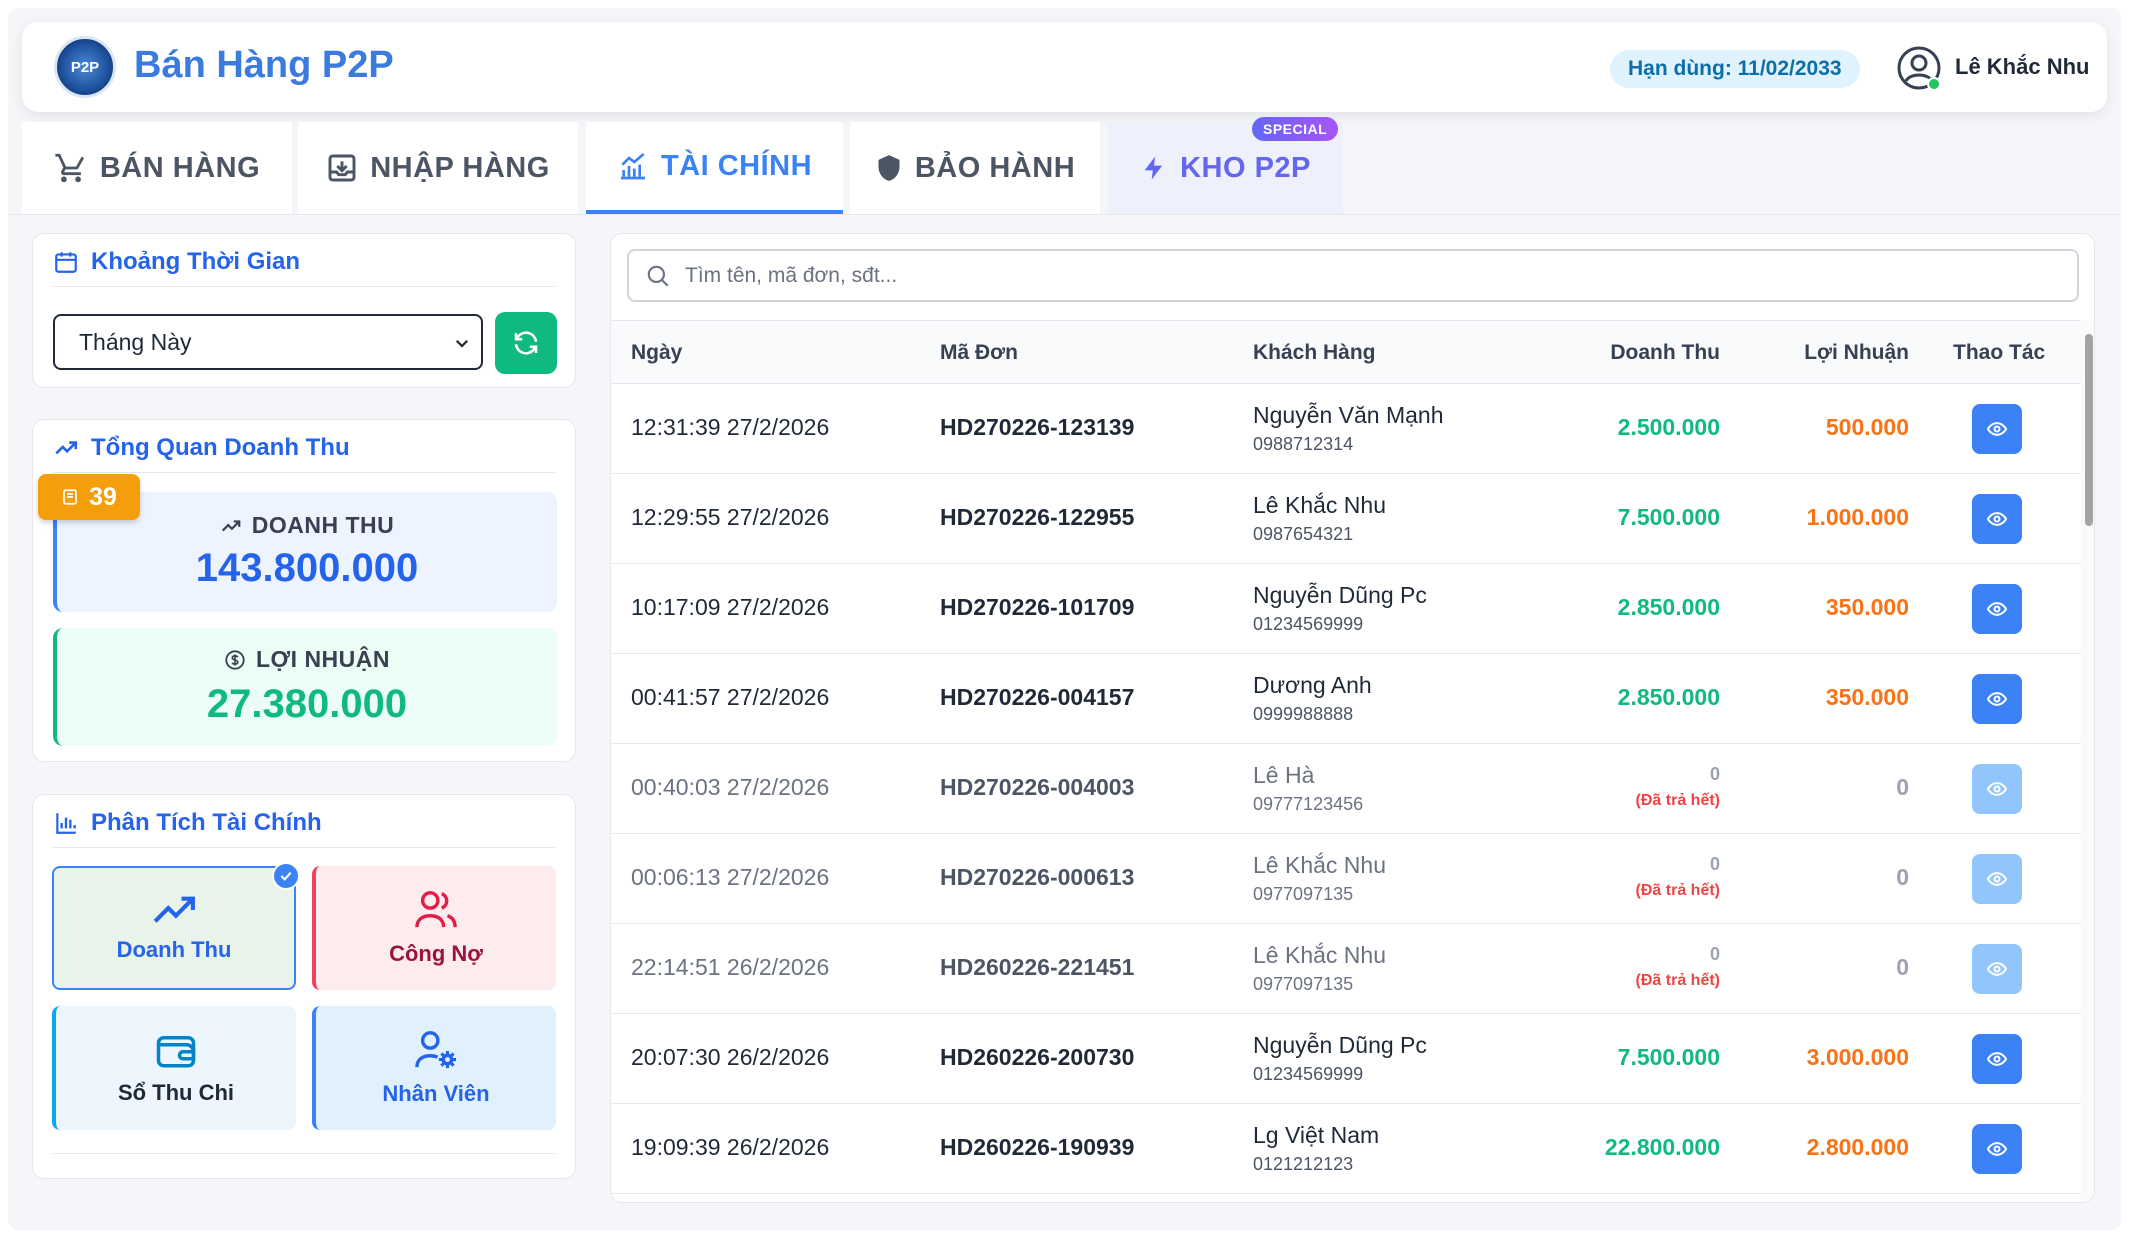 This screenshot has height=1239, width=2129. I want to click on row-customer-phone: 0987654321, so click(1303, 534).